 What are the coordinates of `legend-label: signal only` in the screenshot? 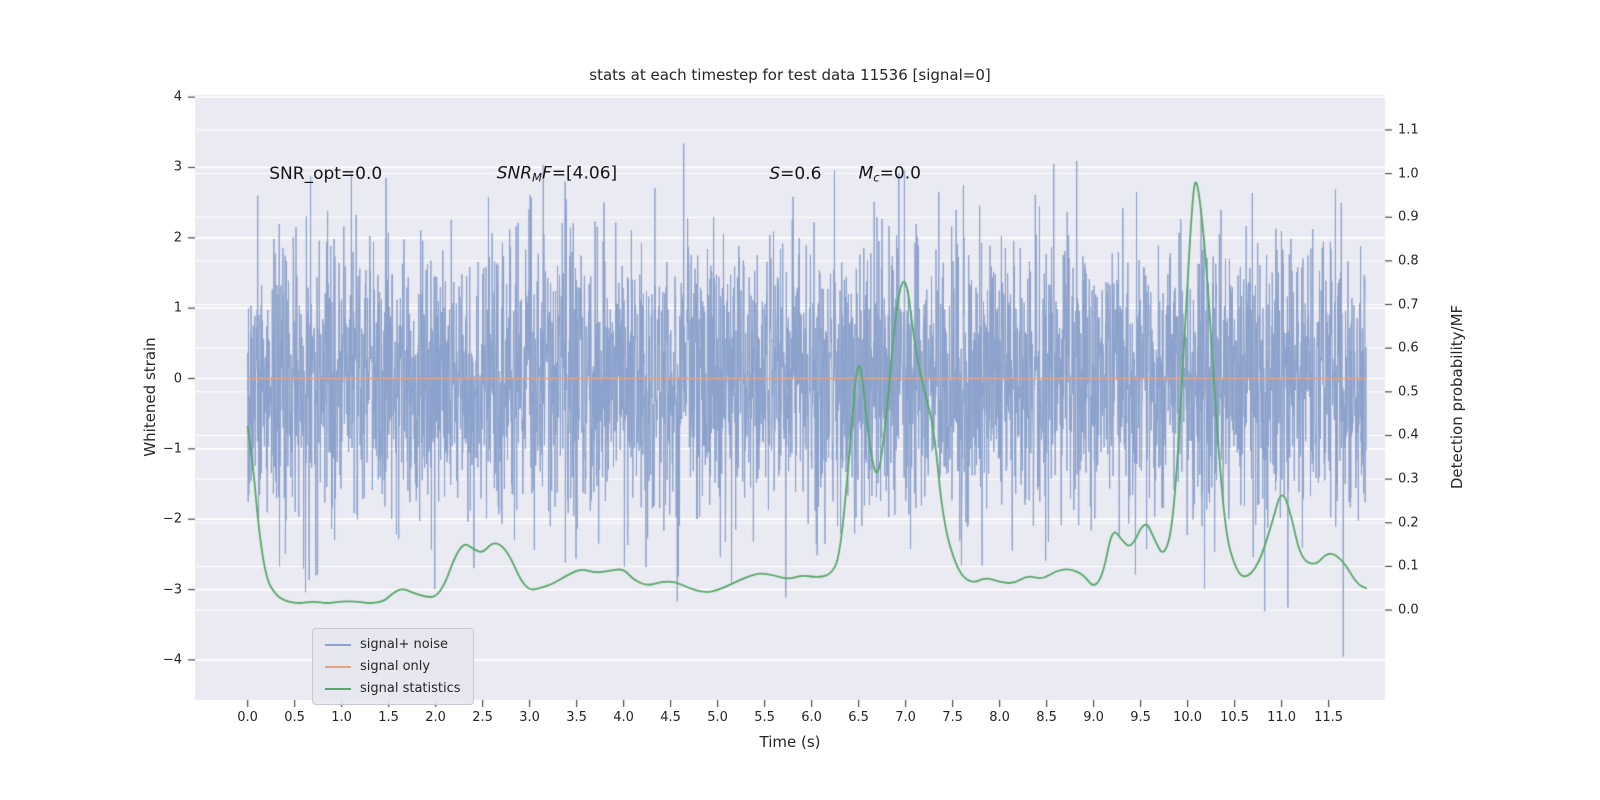 It's located at (395, 666).